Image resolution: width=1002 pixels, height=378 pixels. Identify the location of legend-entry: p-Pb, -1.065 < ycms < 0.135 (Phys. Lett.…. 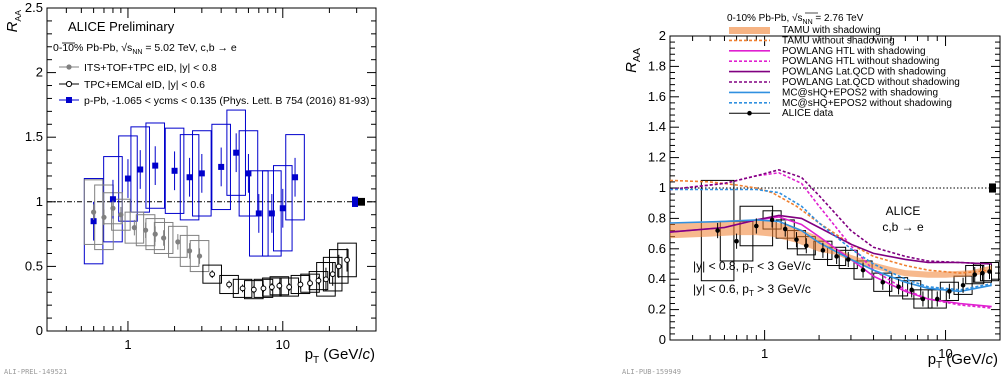
(226, 101).